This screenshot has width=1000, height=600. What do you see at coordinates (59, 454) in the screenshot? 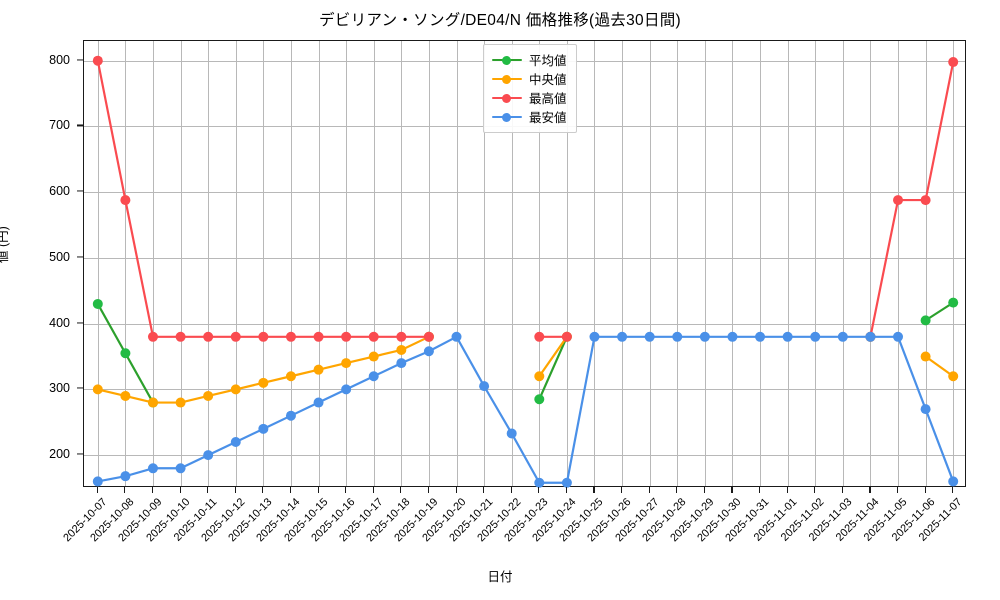
I see `y-tick-label: 200` at bounding box center [59, 454].